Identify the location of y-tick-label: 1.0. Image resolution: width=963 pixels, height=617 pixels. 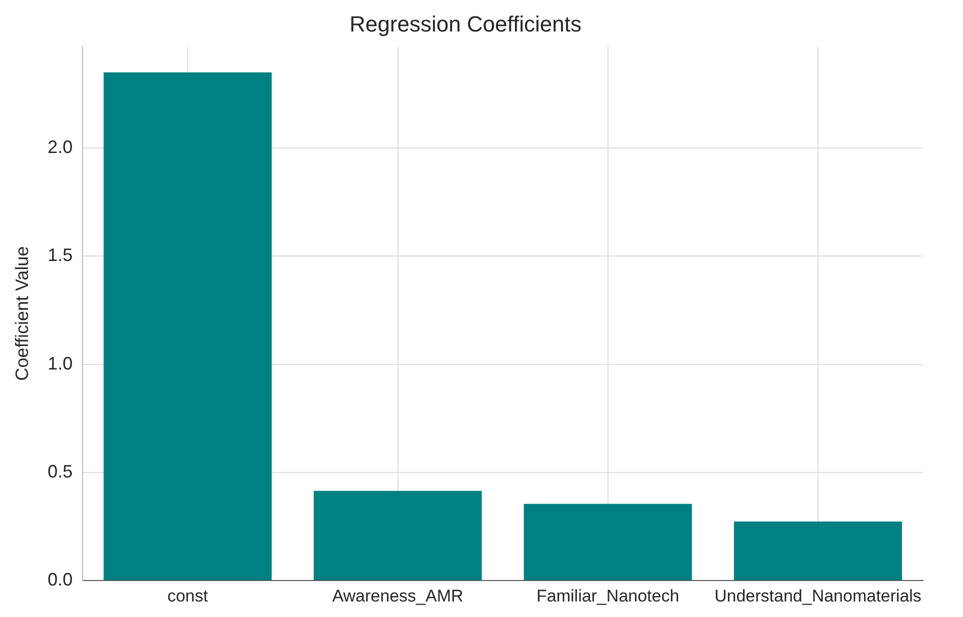
(60, 363).